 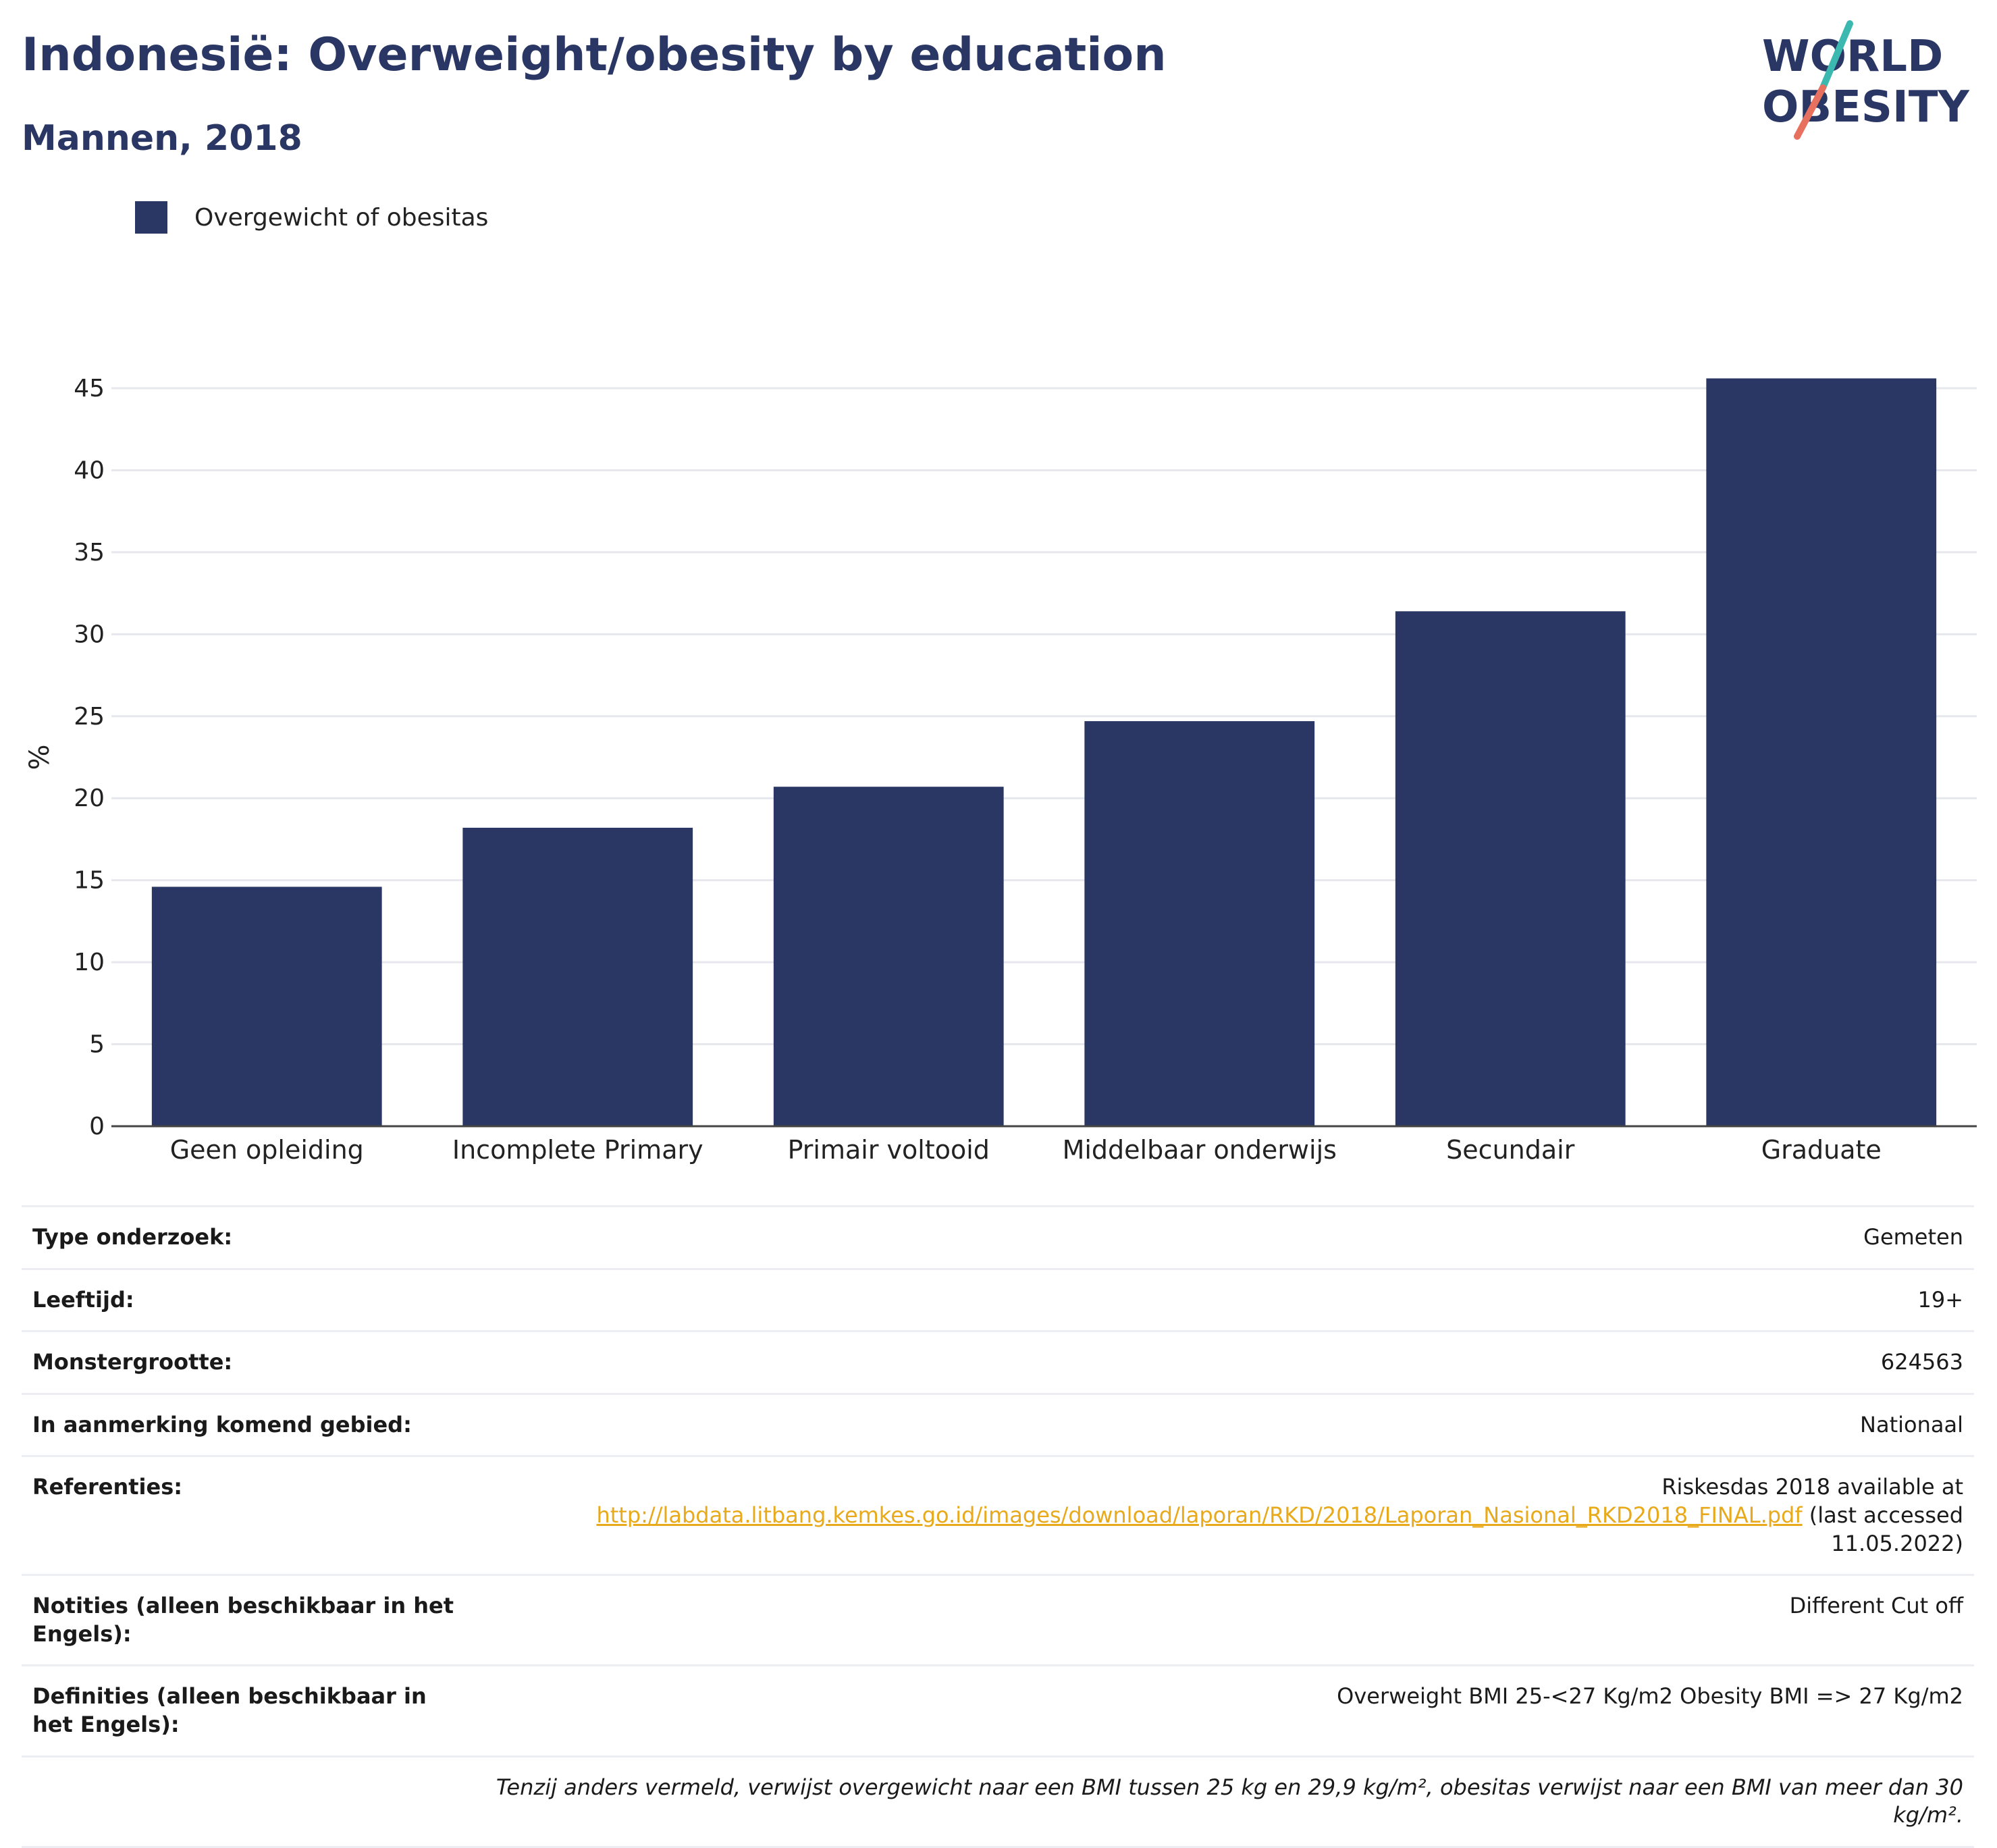 What do you see at coordinates (89, 470) in the screenshot?
I see `y-tick-label: 40` at bounding box center [89, 470].